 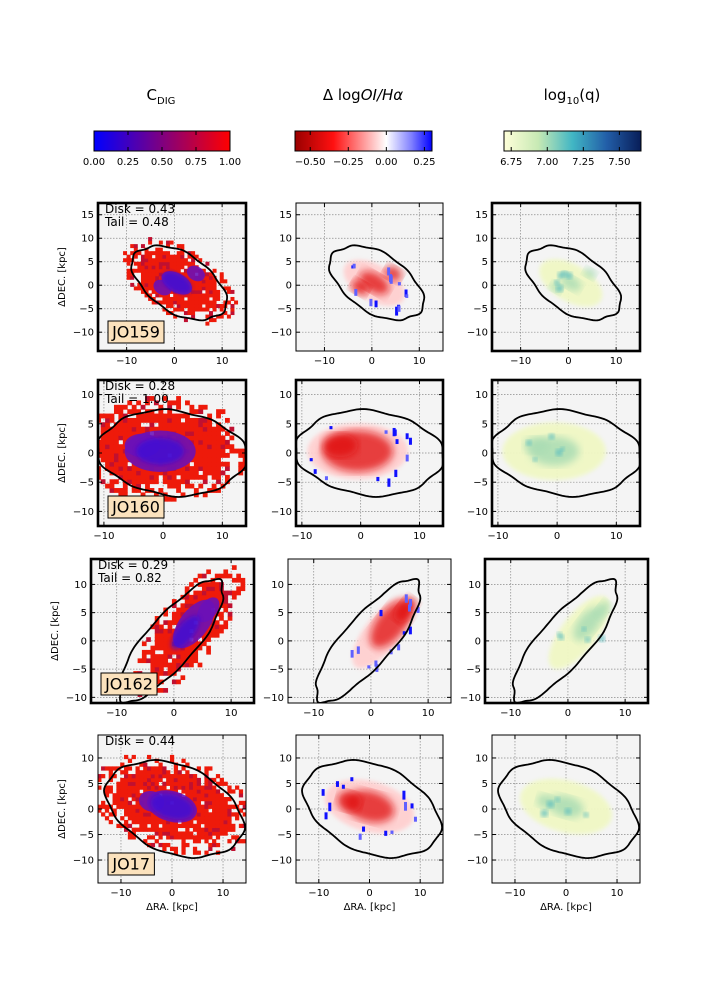 What do you see at coordinates (289, 424) in the screenshot?
I see `y-tick-label: 5` at bounding box center [289, 424].